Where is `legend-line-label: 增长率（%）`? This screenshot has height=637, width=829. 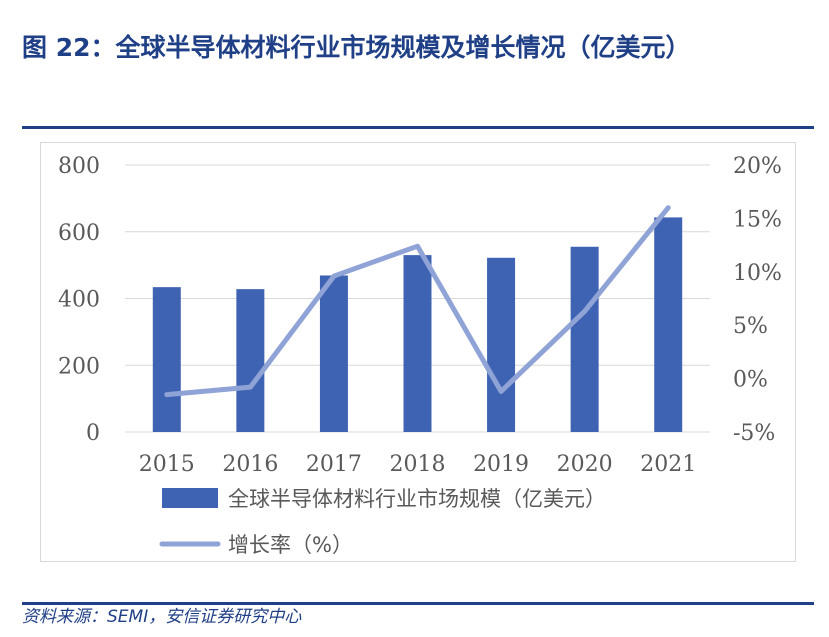
legend-line-label: 增长率（%） is located at coordinates (290, 545).